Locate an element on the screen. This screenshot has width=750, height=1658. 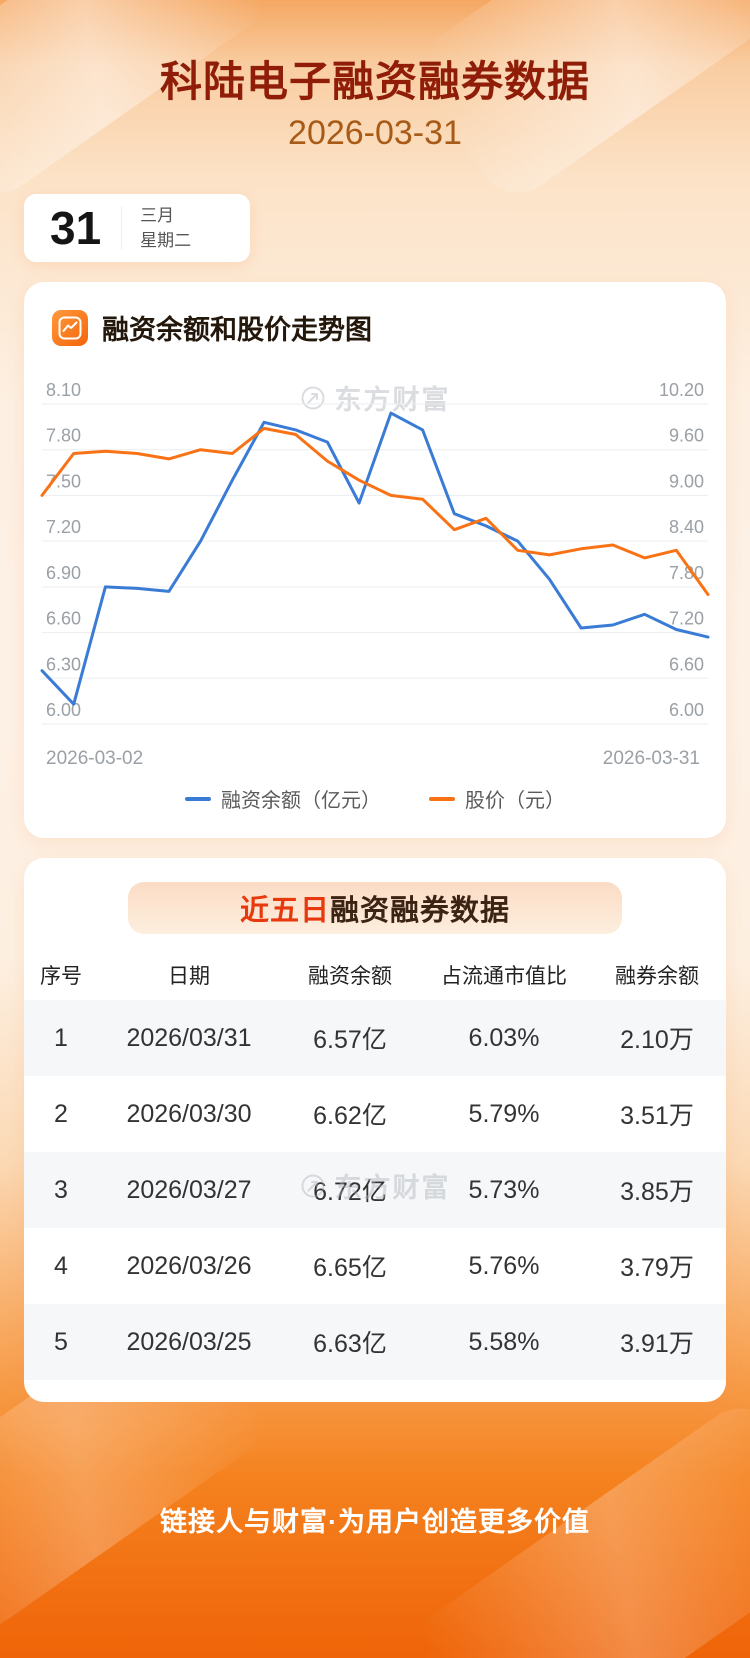
column-header: 占流通市值比 is located at coordinates (504, 976).